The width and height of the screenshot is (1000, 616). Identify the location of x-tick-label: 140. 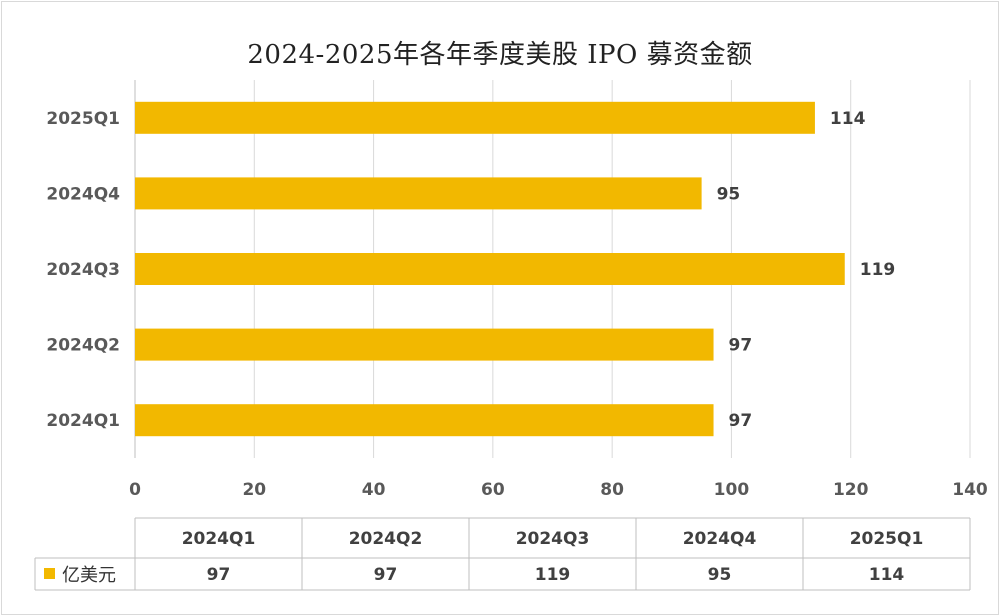
(970, 490).